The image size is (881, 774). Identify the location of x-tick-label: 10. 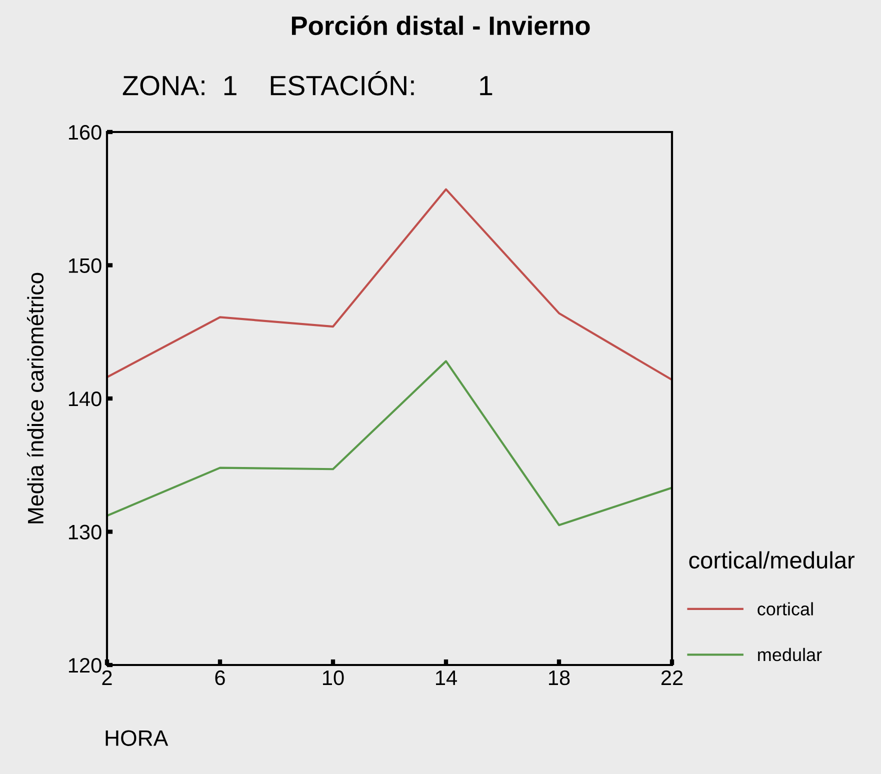
(333, 678).